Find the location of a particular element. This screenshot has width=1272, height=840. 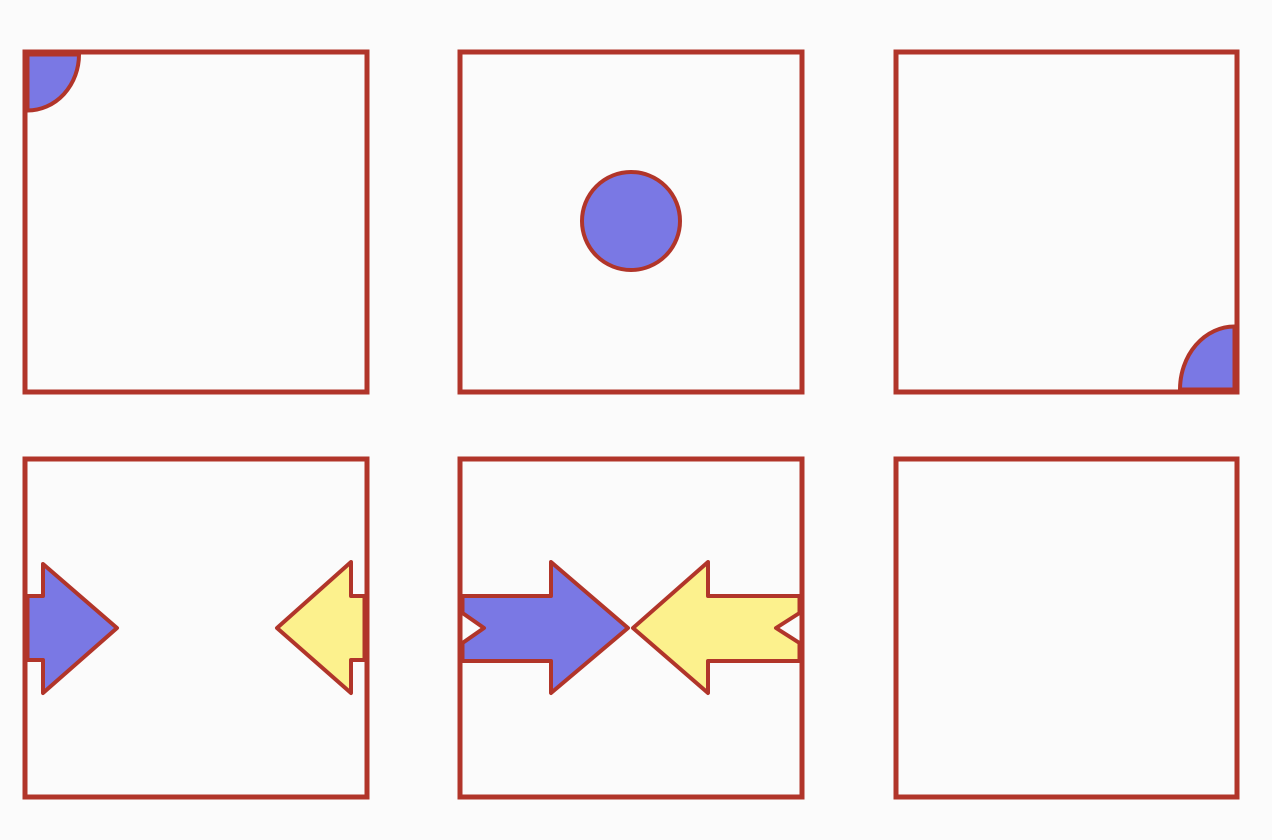

blue-circle-shape is located at coordinates (631, 221).